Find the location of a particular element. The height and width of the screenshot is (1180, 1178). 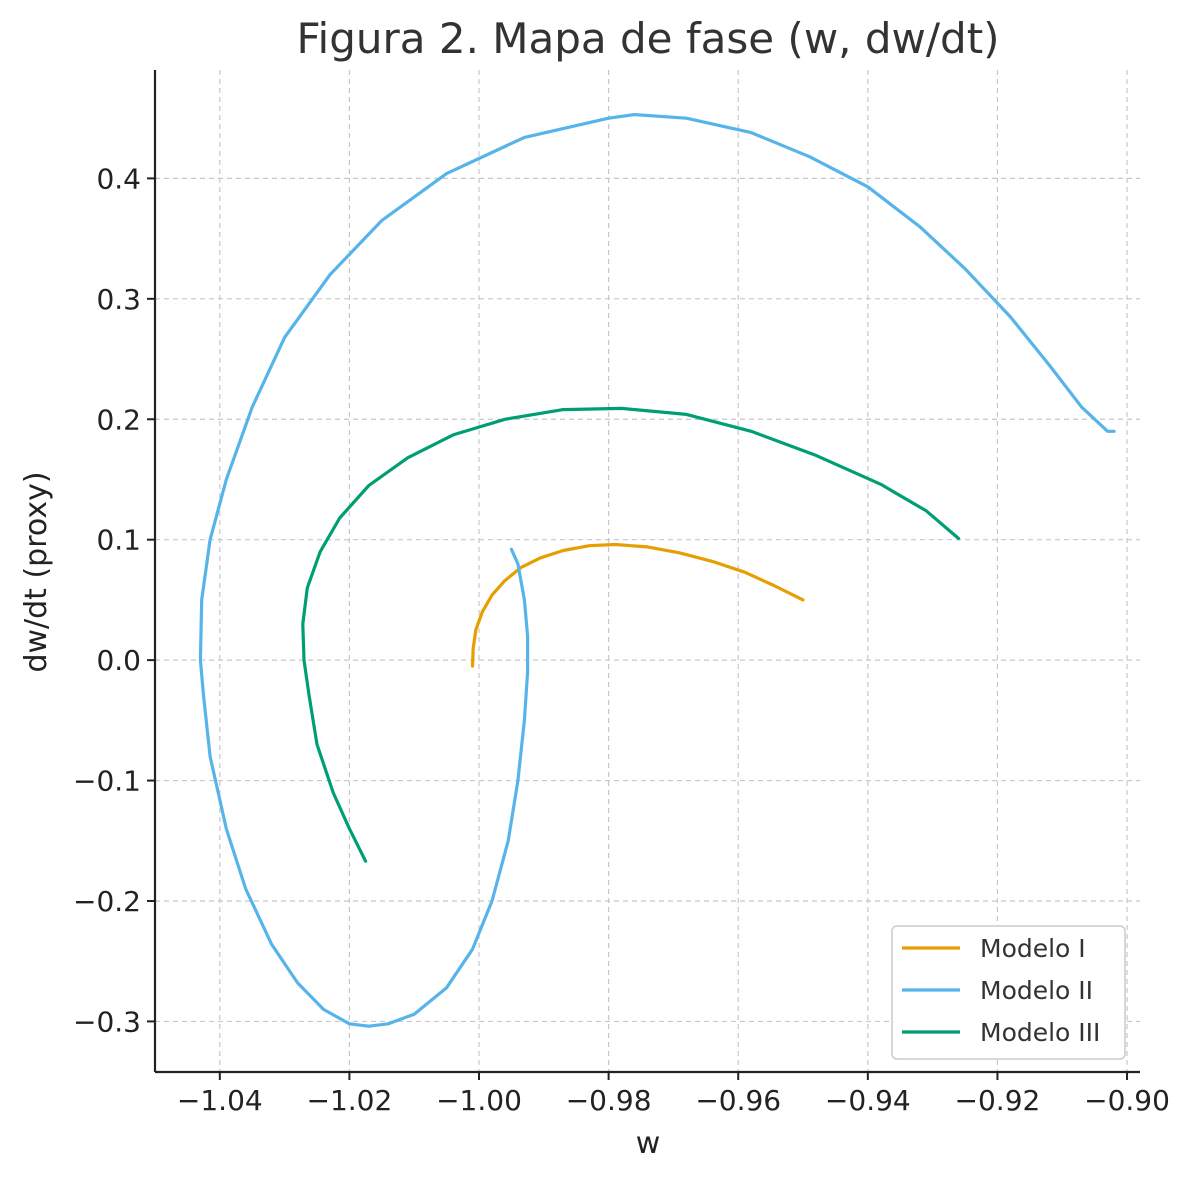

legend-label: Modelo I is located at coordinates (1033, 948).